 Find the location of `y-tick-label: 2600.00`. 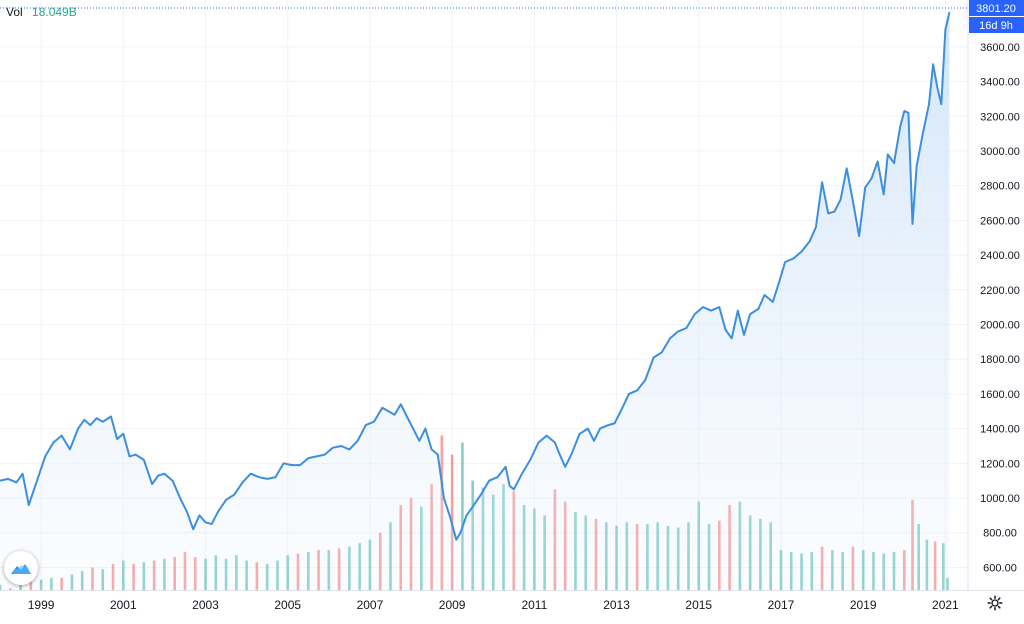

y-tick-label: 2600.00 is located at coordinates (1000, 221).